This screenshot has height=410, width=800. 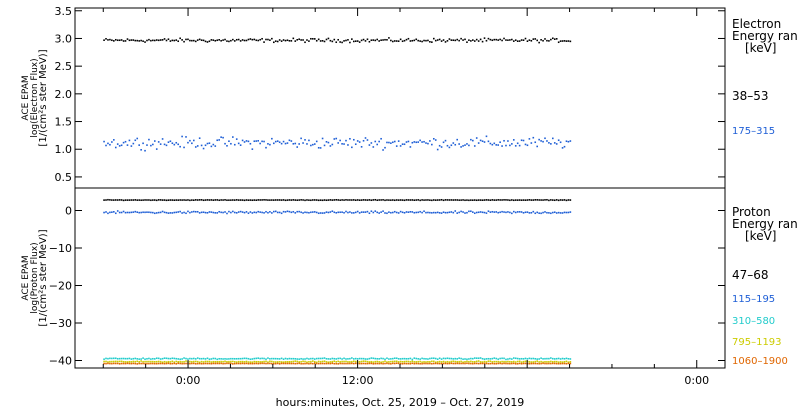 What do you see at coordinates (64, 177) in the screenshot?
I see `y-tick-label: 0.5` at bounding box center [64, 177].